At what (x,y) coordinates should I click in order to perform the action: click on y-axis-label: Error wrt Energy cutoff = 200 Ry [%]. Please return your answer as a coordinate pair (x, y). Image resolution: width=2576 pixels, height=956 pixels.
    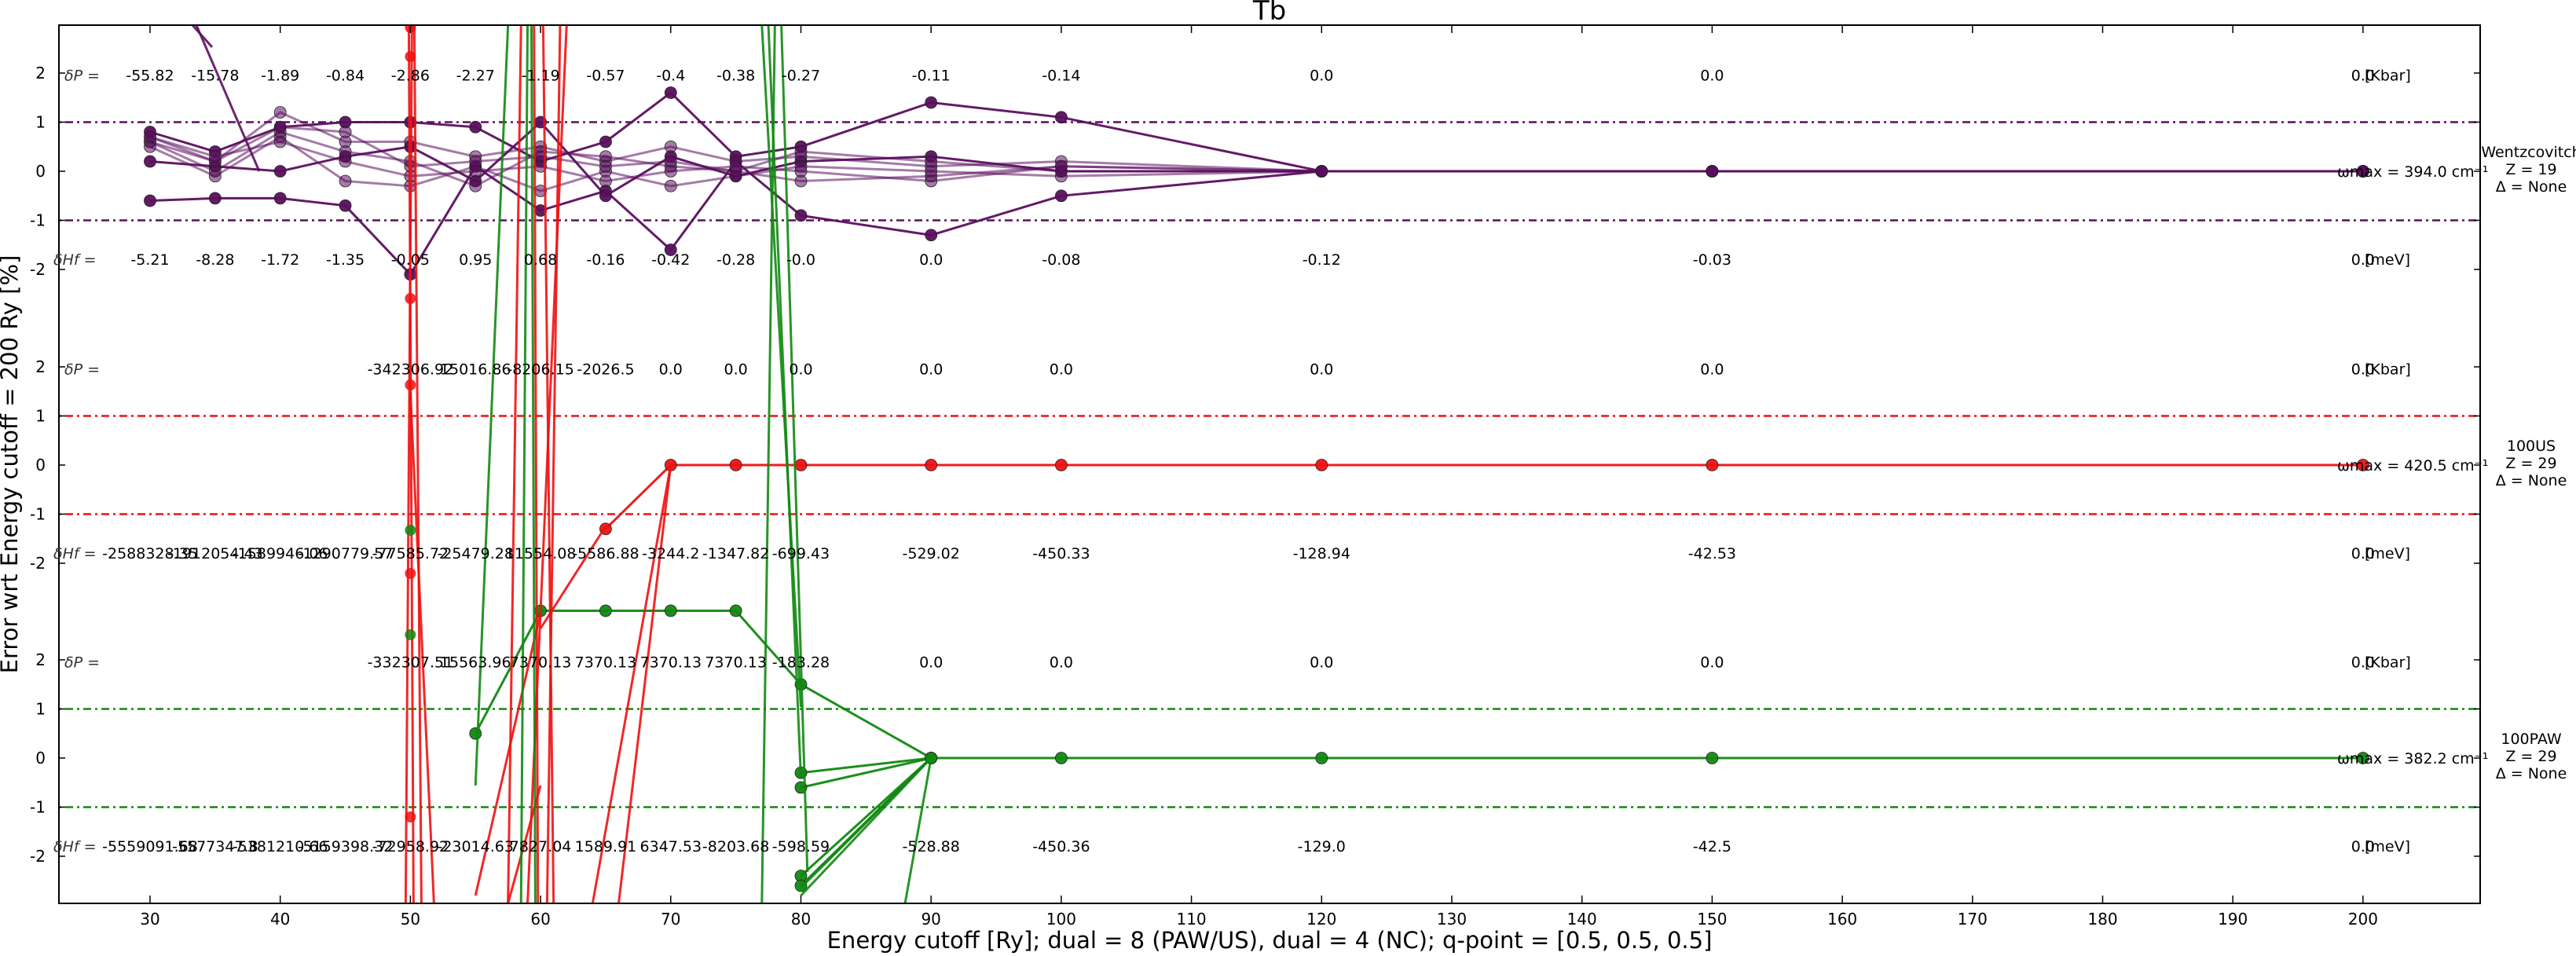
    Looking at the image, I should click on (11, 464).